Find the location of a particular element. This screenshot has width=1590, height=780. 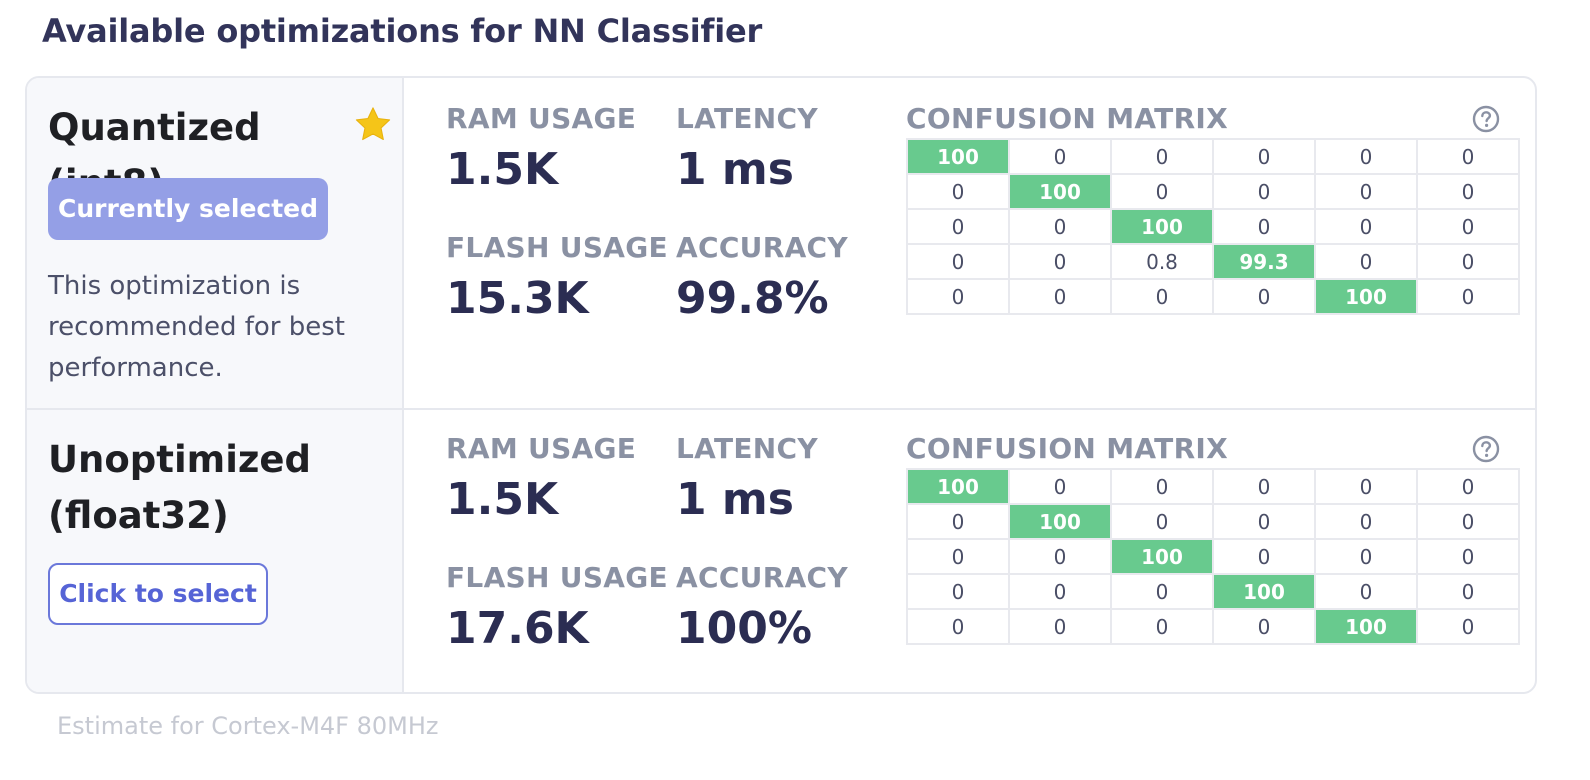

flash-usage-value: 17.6K is located at coordinates (517, 628).